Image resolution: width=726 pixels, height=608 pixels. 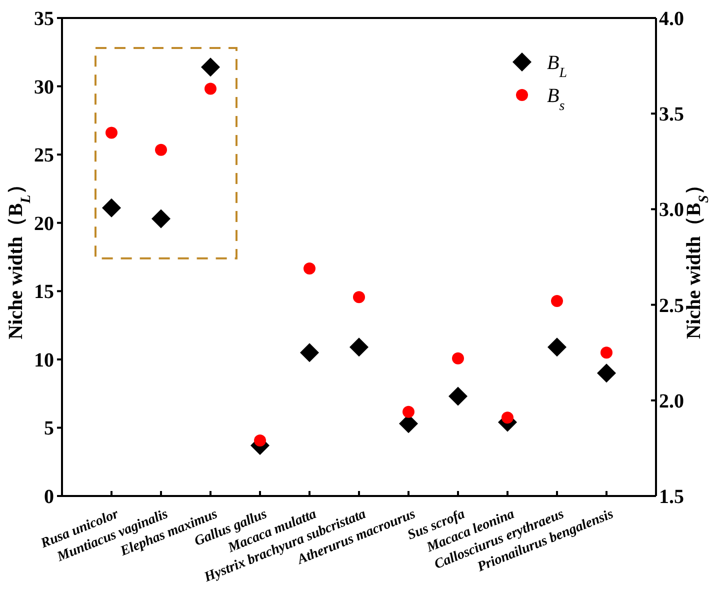 What do you see at coordinates (49, 429) in the screenshot?
I see `y-tick-label: 5` at bounding box center [49, 429].